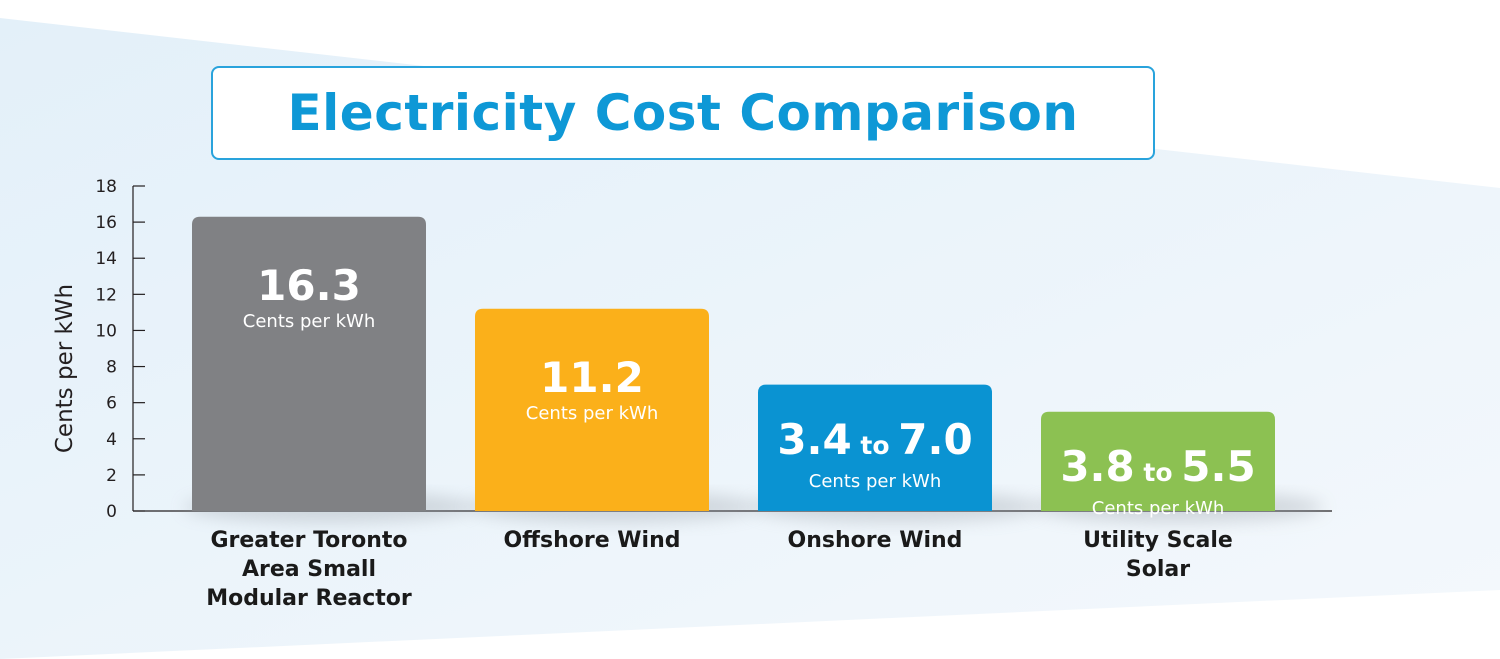  What do you see at coordinates (1218, 466) in the screenshot?
I see `bar-value-end: 5.5` at bounding box center [1218, 466].